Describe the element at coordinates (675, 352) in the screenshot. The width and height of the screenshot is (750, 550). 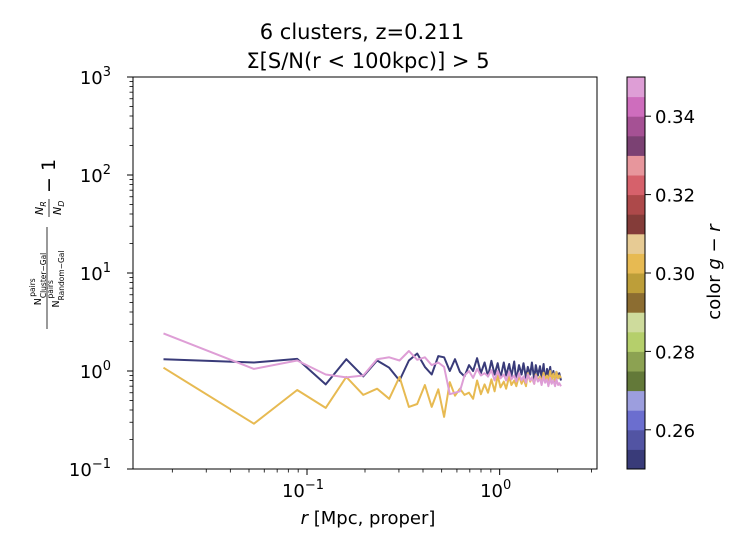
I see `colorbar-tick-label: 0.28` at that location.